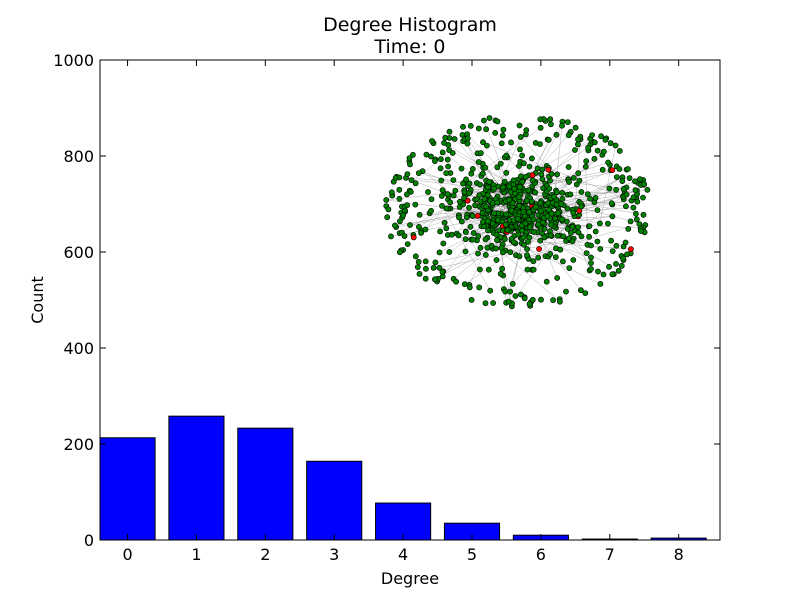 The image size is (800, 604). I want to click on x-tick-label: 6, so click(541, 554).